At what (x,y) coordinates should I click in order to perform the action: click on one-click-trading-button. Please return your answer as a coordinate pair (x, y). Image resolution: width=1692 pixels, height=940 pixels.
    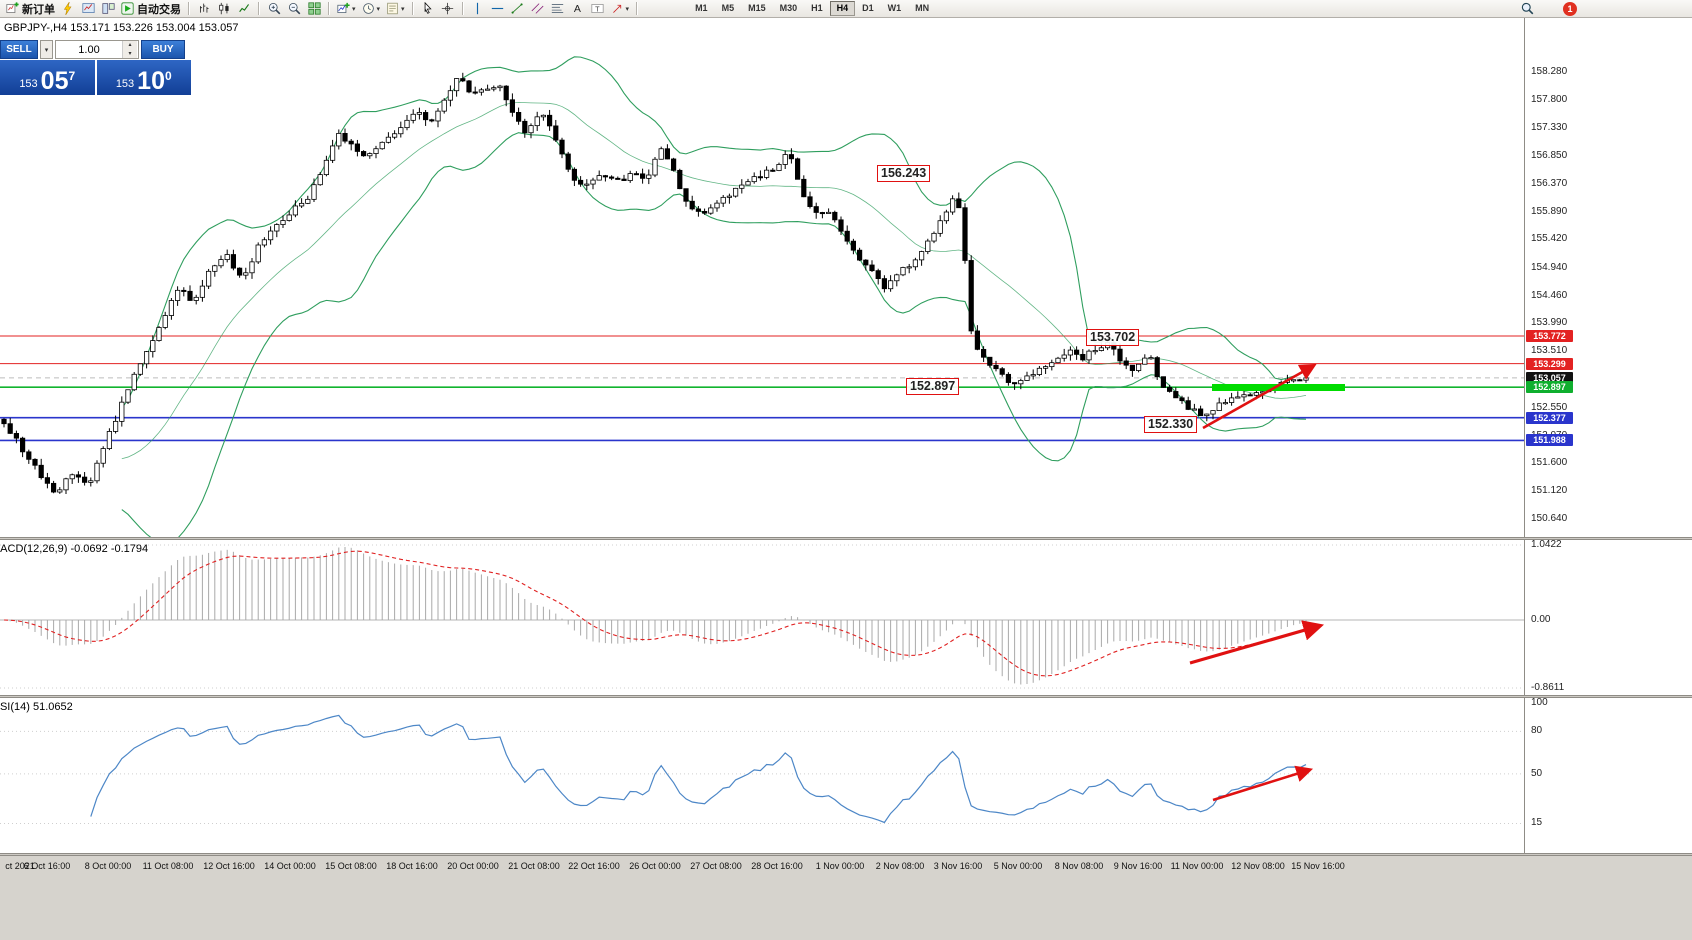
    Looking at the image, I should click on (68, 9).